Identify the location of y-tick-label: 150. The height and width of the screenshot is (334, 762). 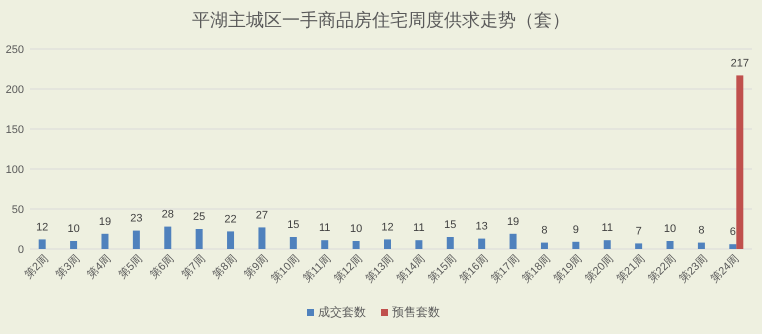
(15, 130).